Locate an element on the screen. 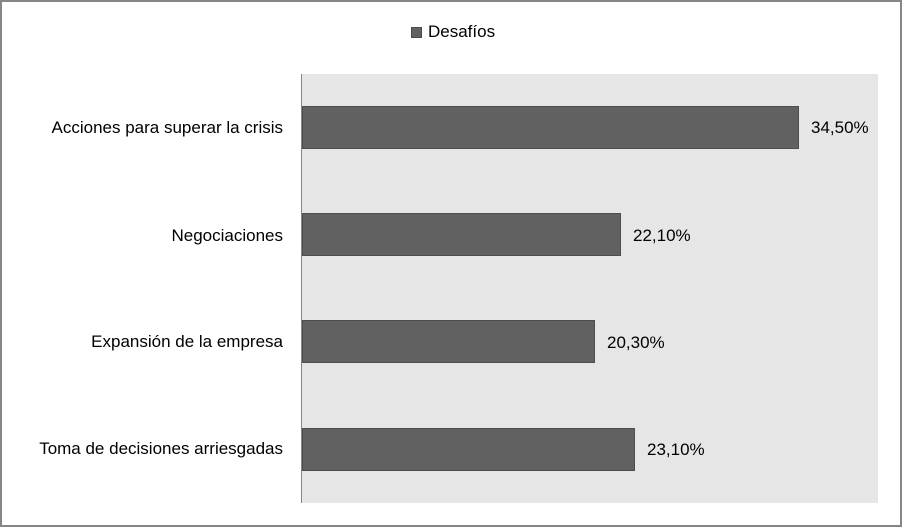 The width and height of the screenshot is (902, 527). category-label: Acciones para superar la crisis is located at coordinates (167, 127).